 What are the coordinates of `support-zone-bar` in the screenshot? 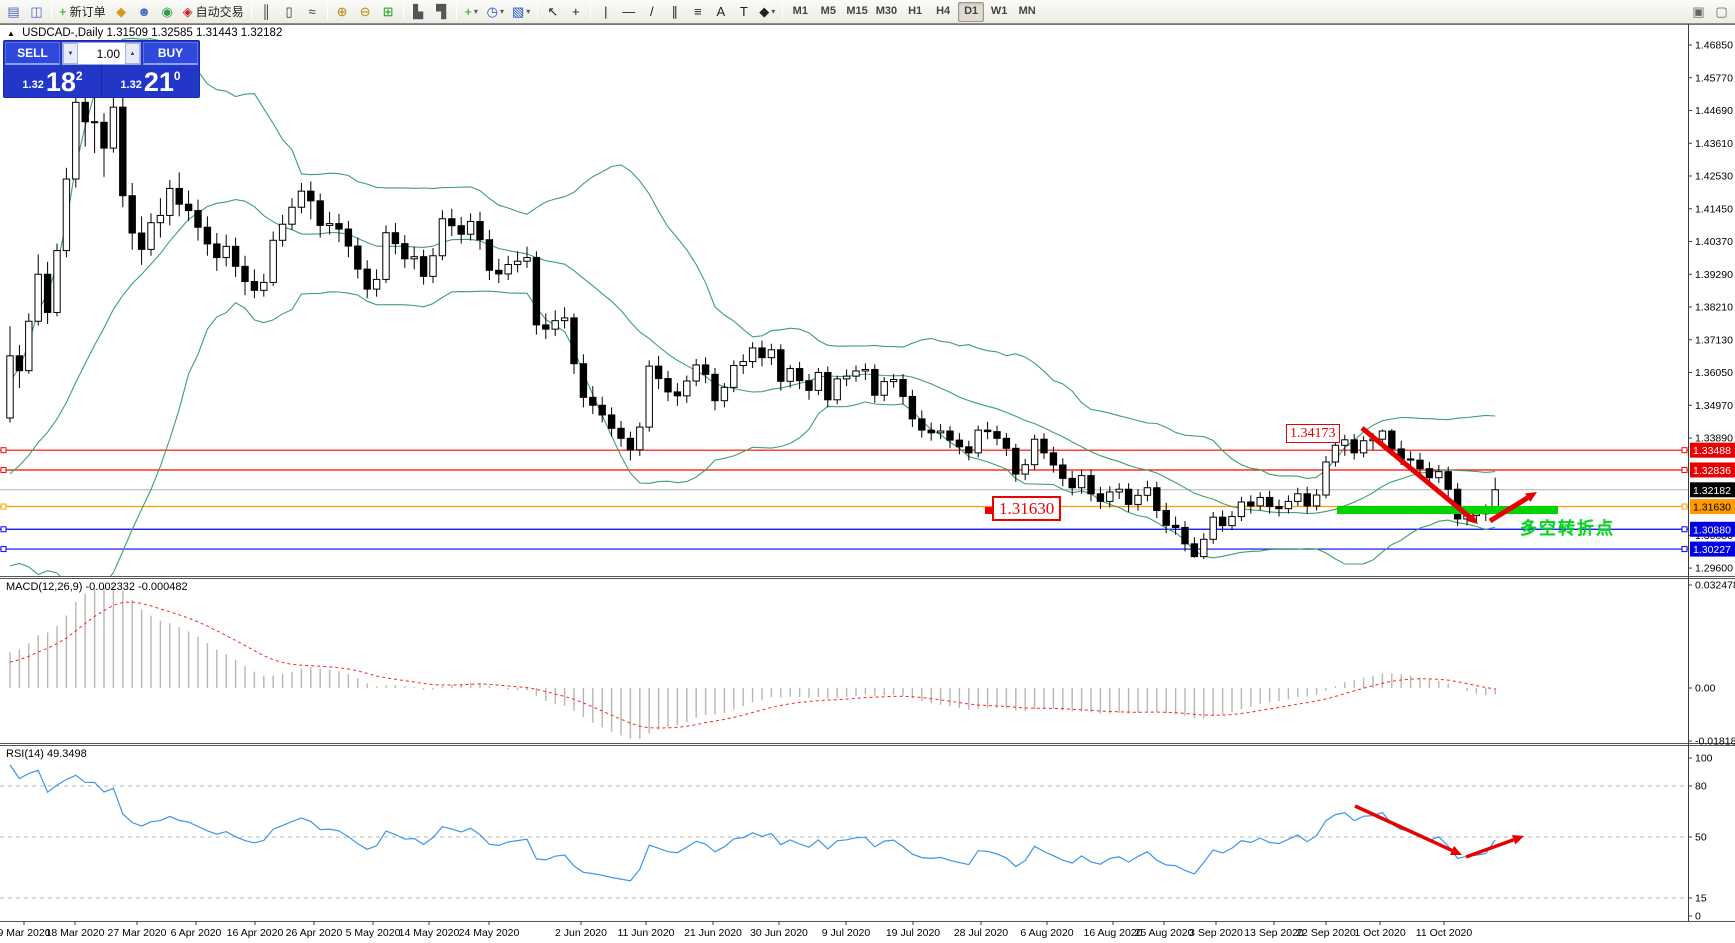 It's located at (1447, 510).